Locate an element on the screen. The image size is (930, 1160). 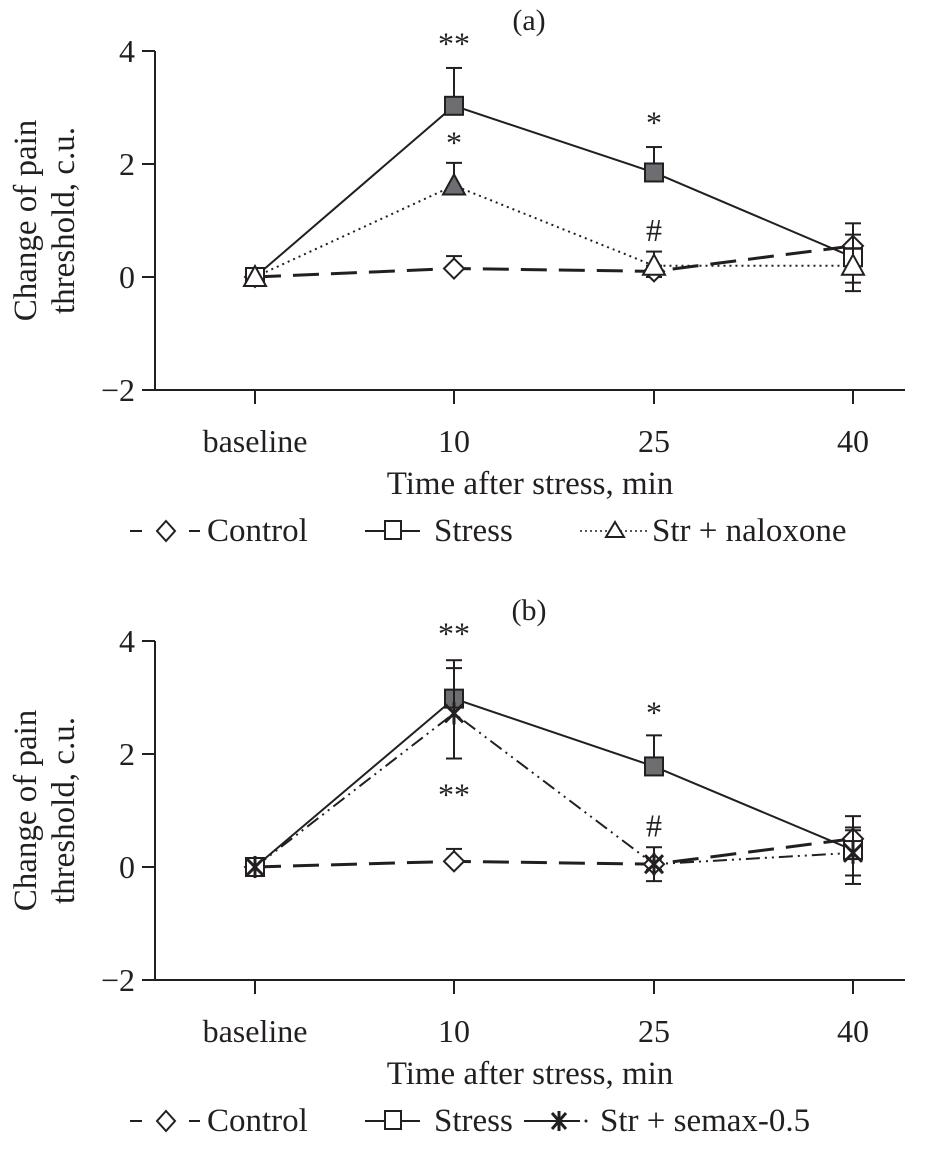
legend: Control Stress Str + naloxone is located at coordinates (488, 531).